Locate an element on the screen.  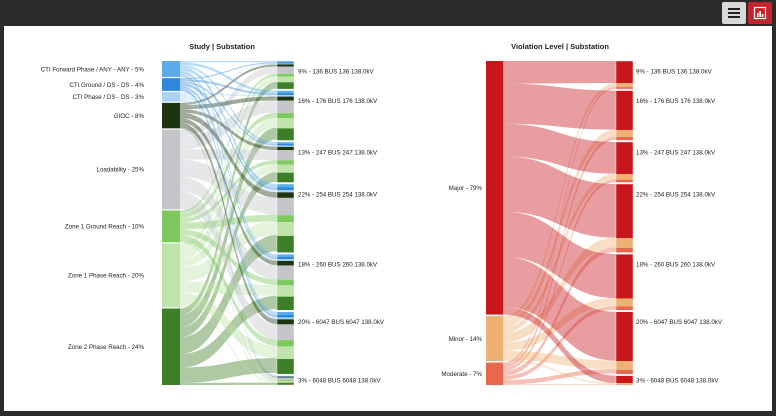
flow-zone-2-phase-reach-24-to-3-6048-bus-6048-138-0kv is located at coordinates (228, 384).